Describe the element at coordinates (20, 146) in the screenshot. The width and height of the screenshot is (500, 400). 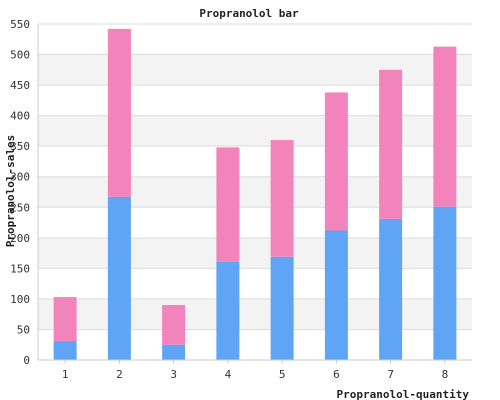
I see `y-tick-label: 350` at that location.